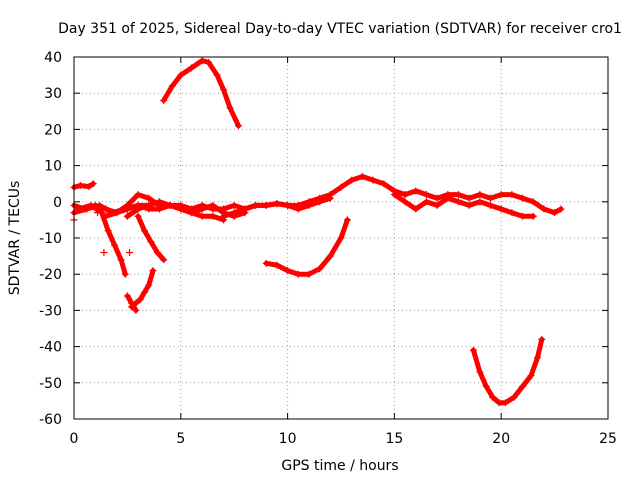 The width and height of the screenshot is (640, 480). What do you see at coordinates (180, 439) in the screenshot?
I see `x-tick-label: 5` at bounding box center [180, 439].